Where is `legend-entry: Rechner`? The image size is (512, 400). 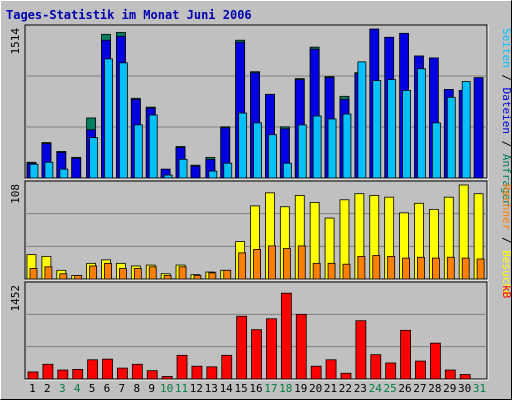 legend-entry: Rechner is located at coordinates (506, 207).